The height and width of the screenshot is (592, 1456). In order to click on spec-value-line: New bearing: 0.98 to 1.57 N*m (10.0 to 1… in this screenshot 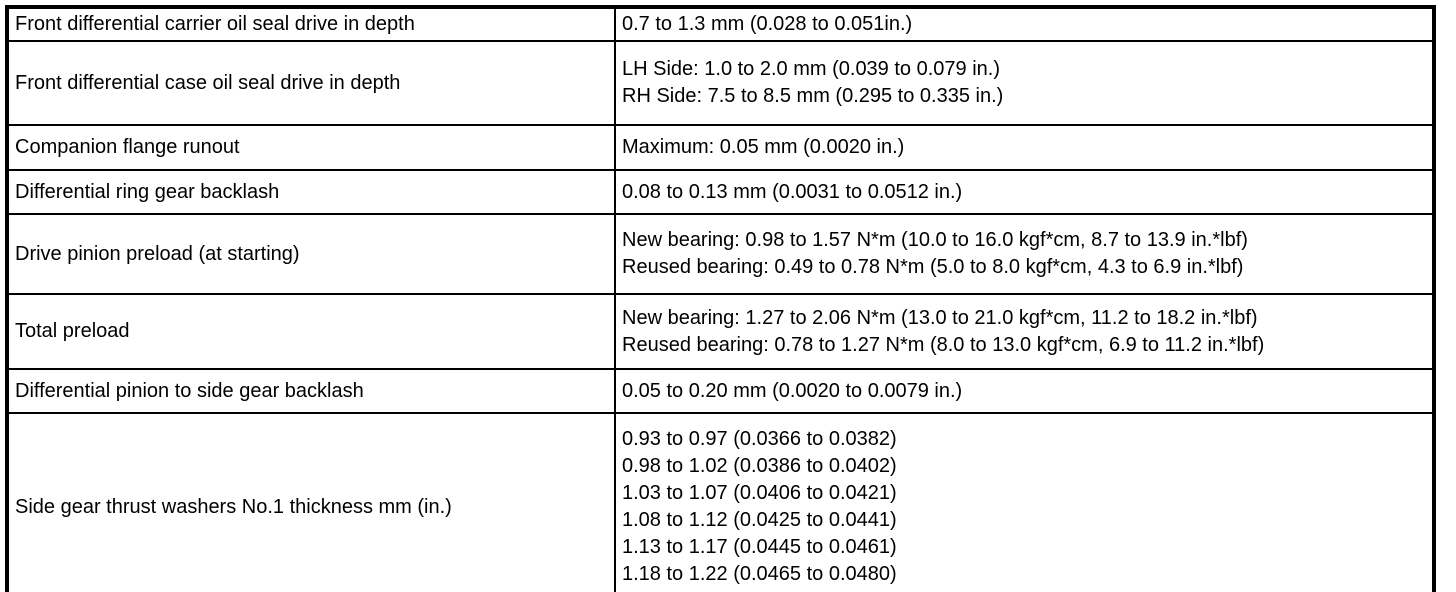, I will do `click(935, 240)`.